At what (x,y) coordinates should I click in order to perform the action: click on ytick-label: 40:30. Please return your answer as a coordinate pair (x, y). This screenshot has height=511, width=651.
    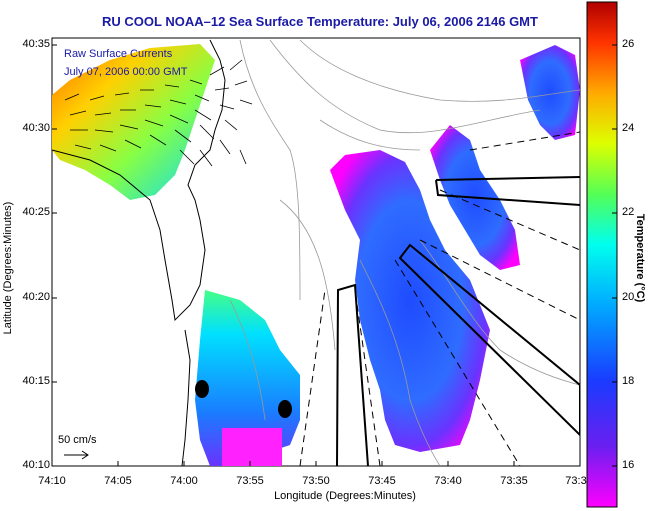
    Looking at the image, I should click on (36, 128).